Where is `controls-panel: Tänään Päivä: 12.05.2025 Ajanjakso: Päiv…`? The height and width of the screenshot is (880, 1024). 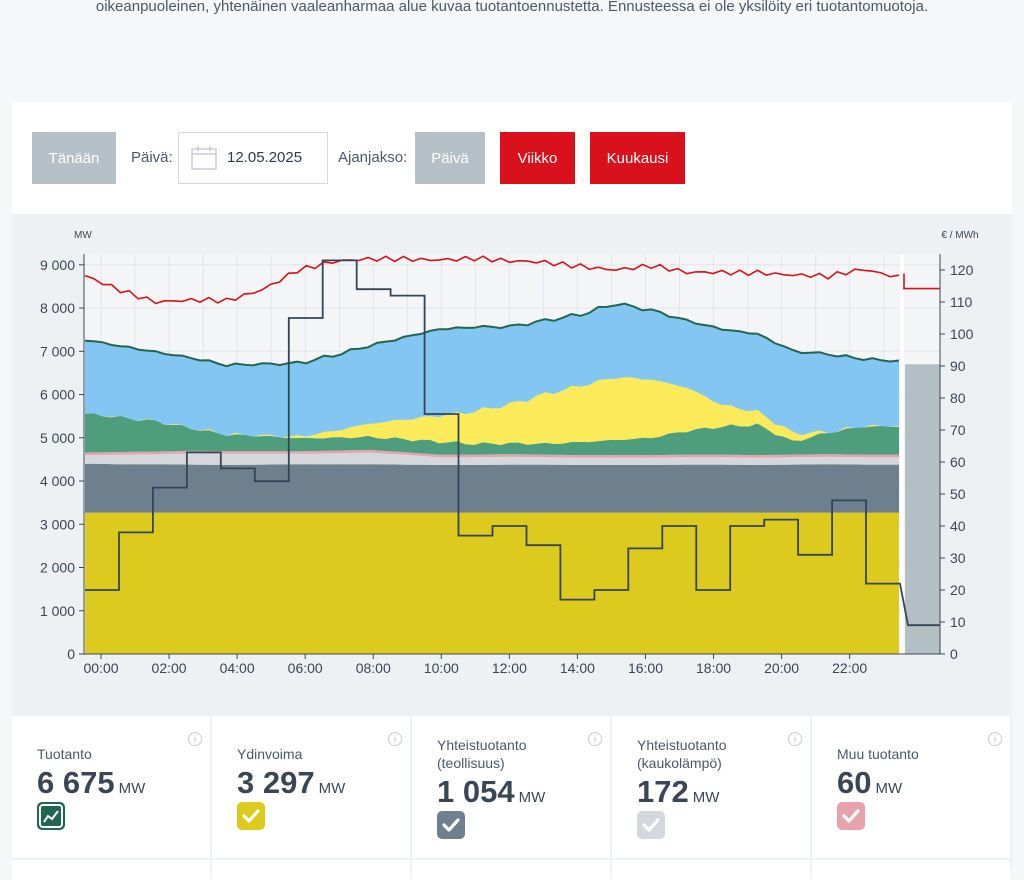 controls-panel: Tänään Päivä: 12.05.2025 Ajanjakso: Päiv… is located at coordinates (512, 158).